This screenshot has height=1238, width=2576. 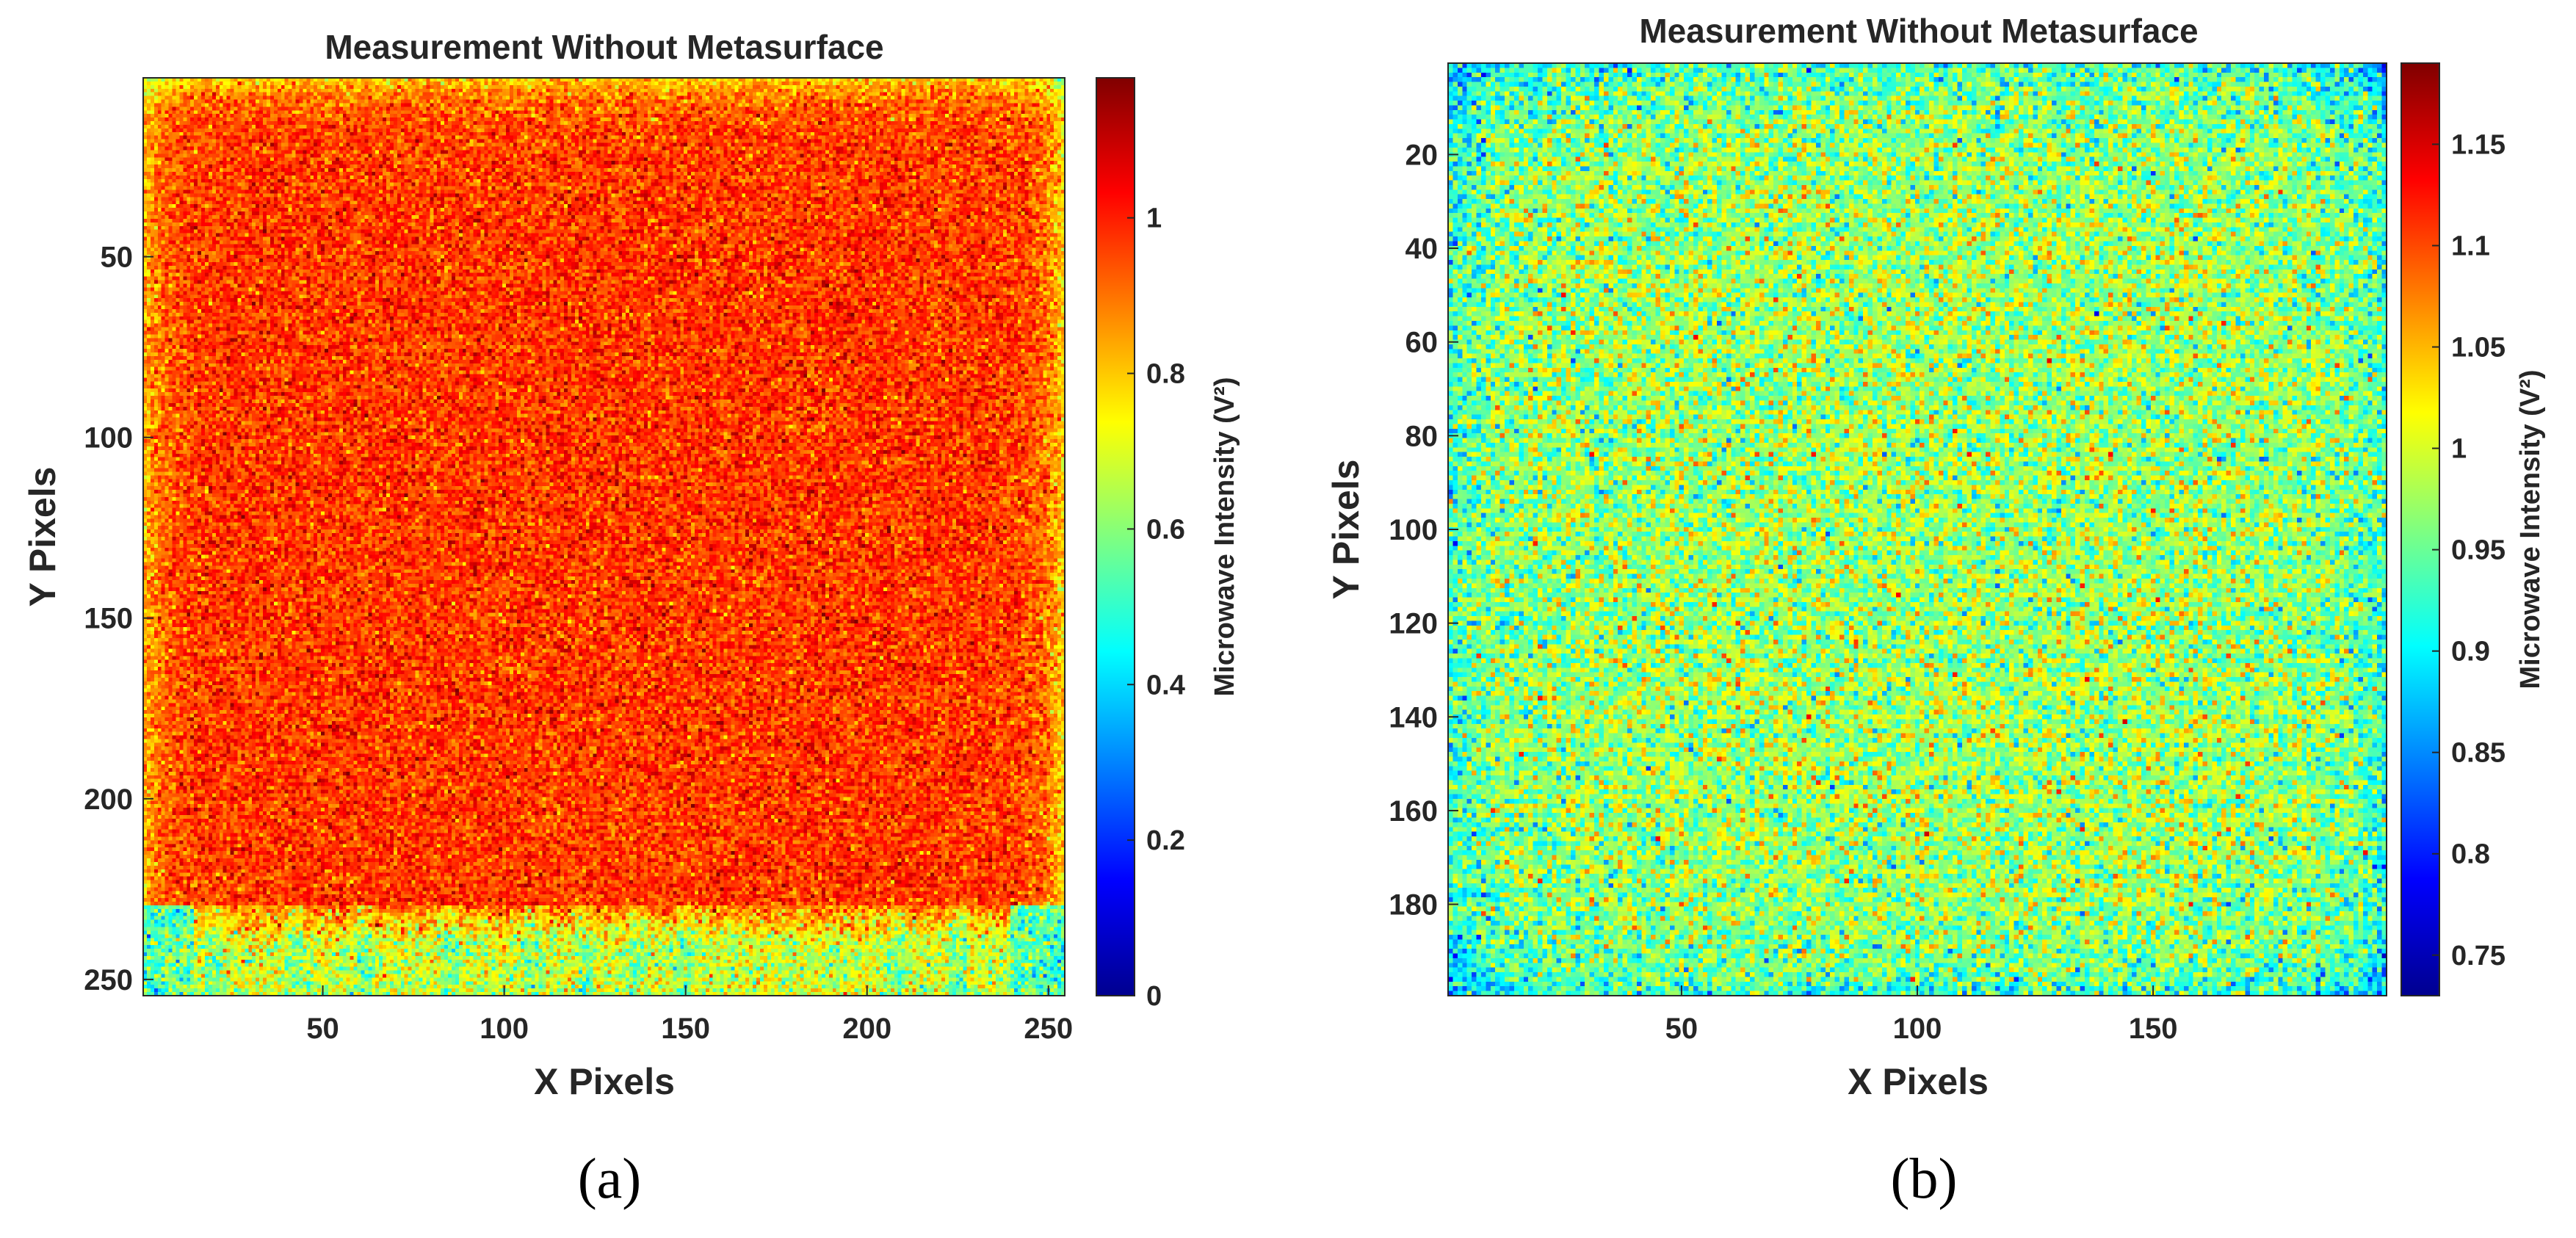 What do you see at coordinates (866, 1029) in the screenshot?
I see `x-tick-label: 200` at bounding box center [866, 1029].